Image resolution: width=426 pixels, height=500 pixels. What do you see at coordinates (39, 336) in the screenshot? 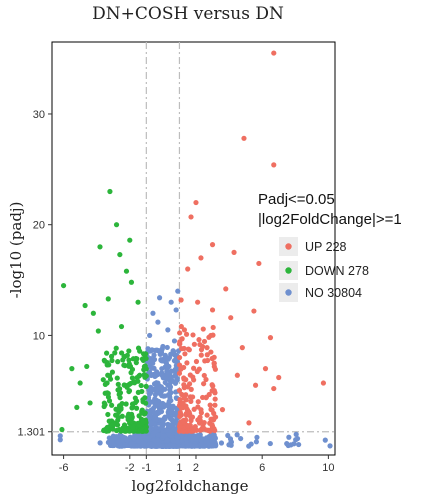
I see `y-tick-label: 10` at bounding box center [39, 336].